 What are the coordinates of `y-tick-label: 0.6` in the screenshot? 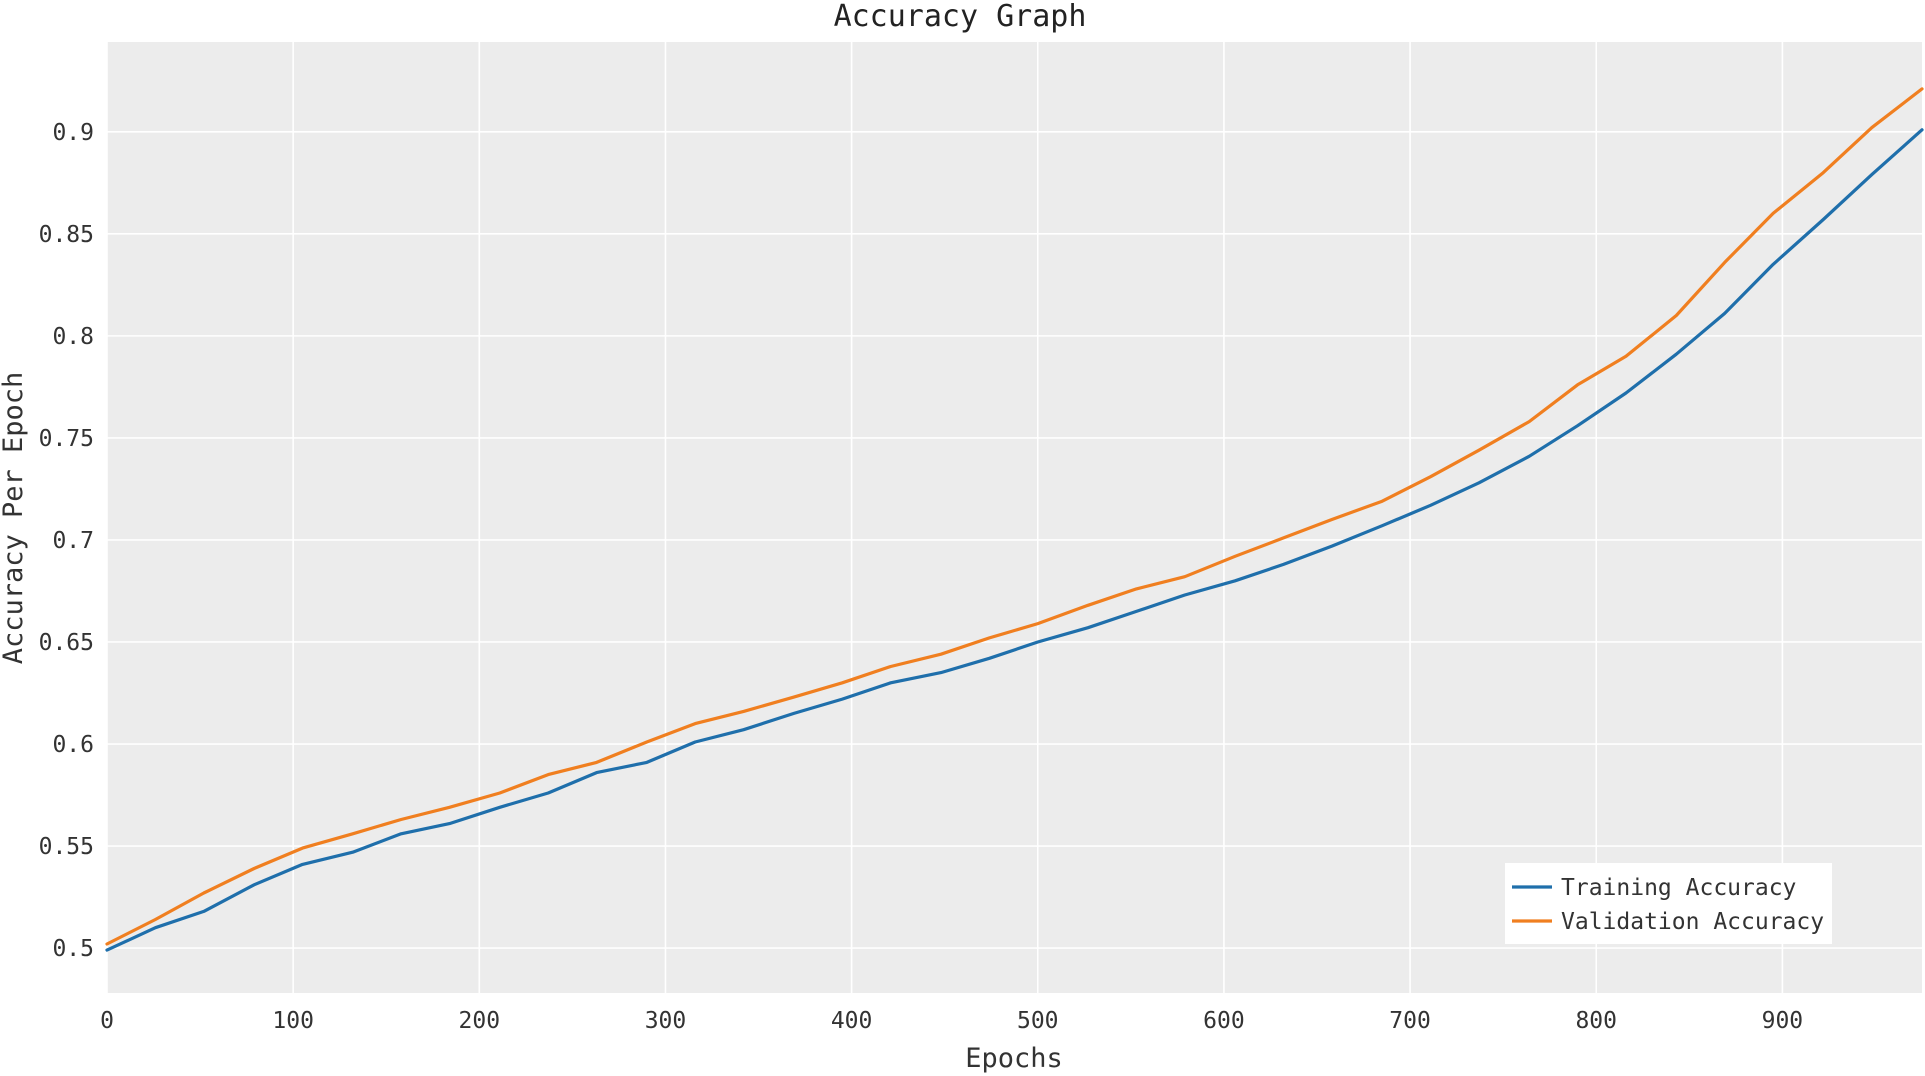 It's located at (73, 745).